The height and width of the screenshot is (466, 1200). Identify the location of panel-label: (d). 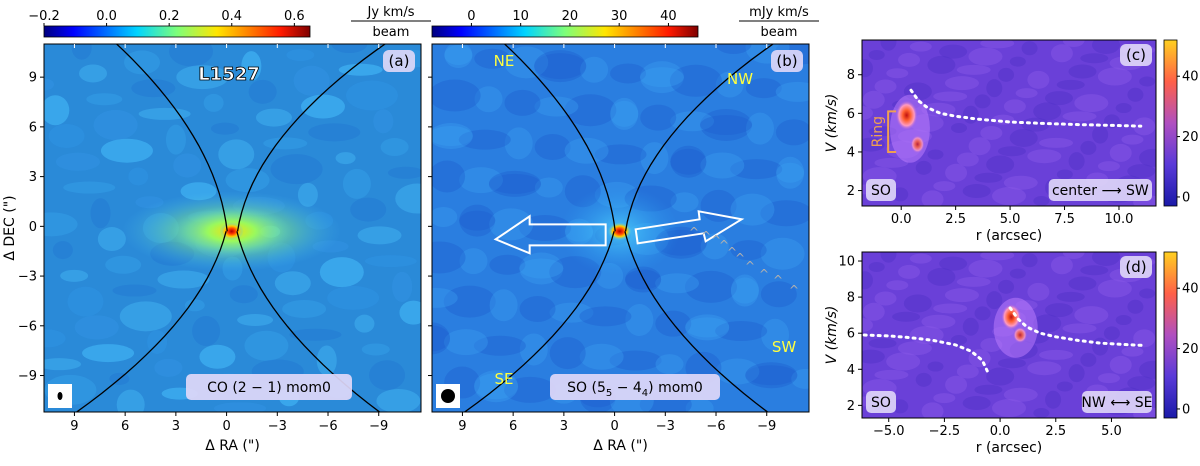
(1135, 267).